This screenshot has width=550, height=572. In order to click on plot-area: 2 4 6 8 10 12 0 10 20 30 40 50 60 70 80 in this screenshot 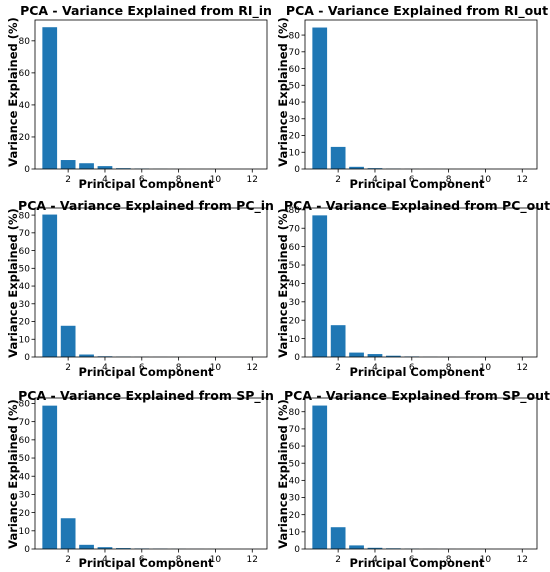, I will do `click(413, 481)`.